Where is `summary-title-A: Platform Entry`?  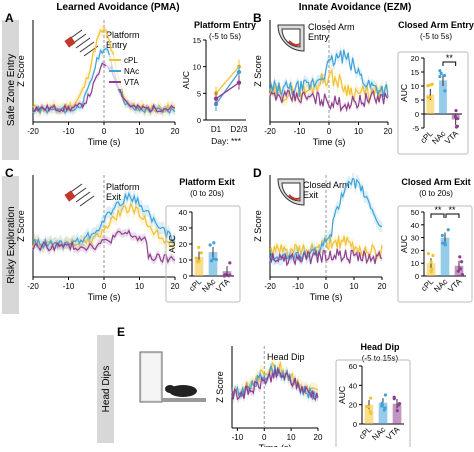 summary-title-A: Platform Entry is located at coordinates (225, 25).